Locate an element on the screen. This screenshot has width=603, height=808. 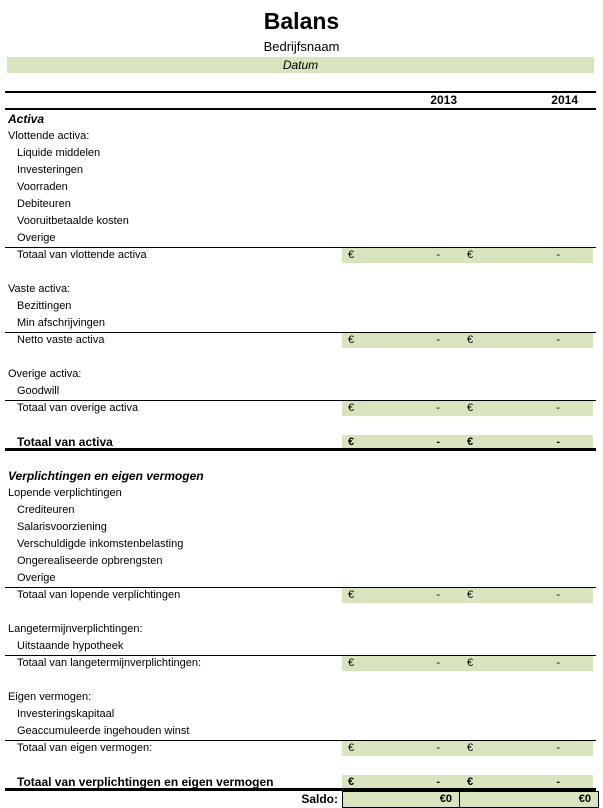
balance-row: Liquide middelen is located at coordinates (301, 153).